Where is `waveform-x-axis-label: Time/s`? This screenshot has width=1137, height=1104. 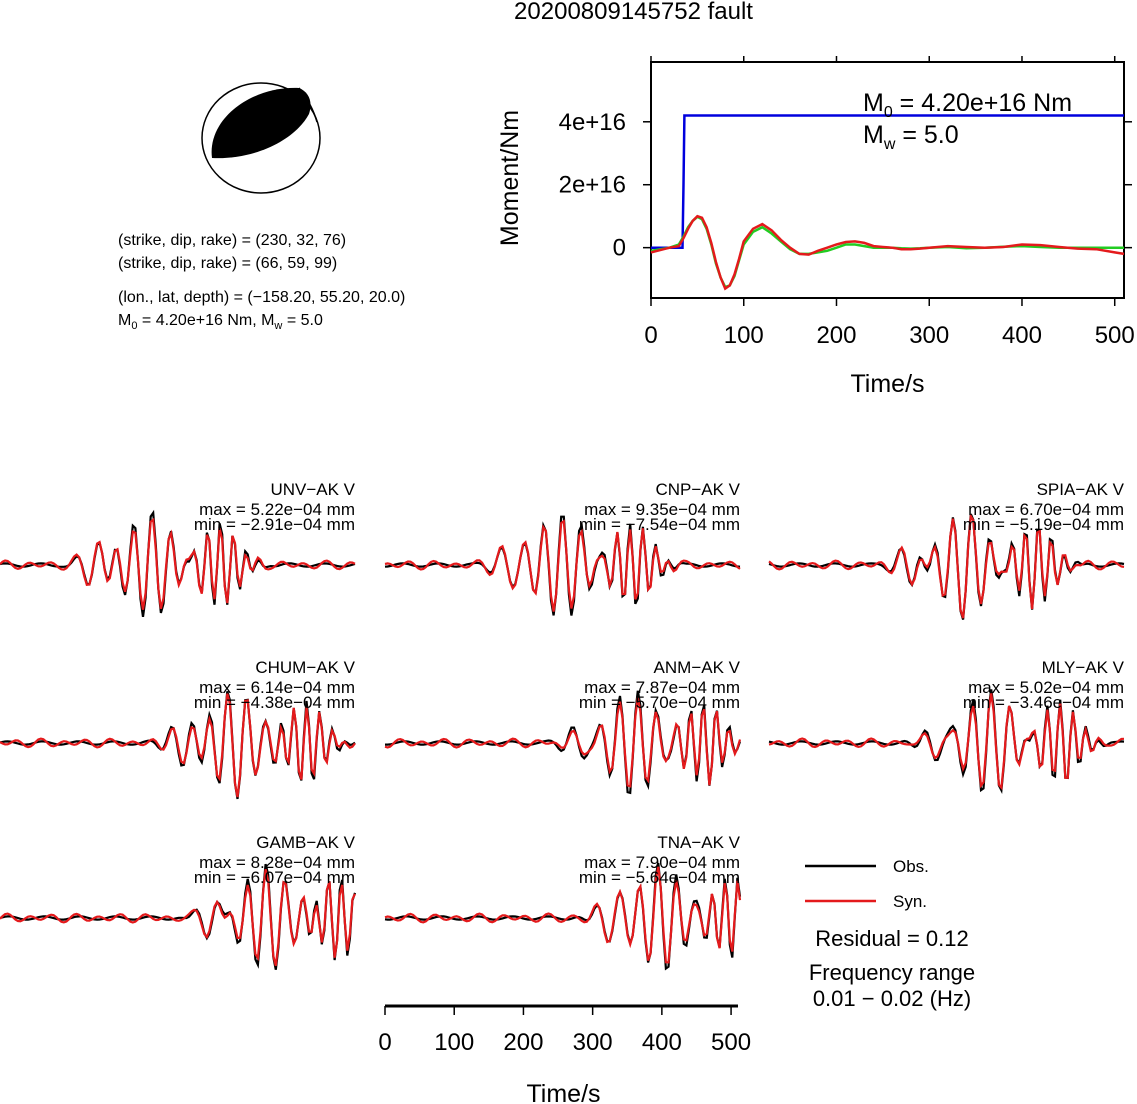
waveform-x-axis-label: Time/s is located at coordinates (563, 1092).